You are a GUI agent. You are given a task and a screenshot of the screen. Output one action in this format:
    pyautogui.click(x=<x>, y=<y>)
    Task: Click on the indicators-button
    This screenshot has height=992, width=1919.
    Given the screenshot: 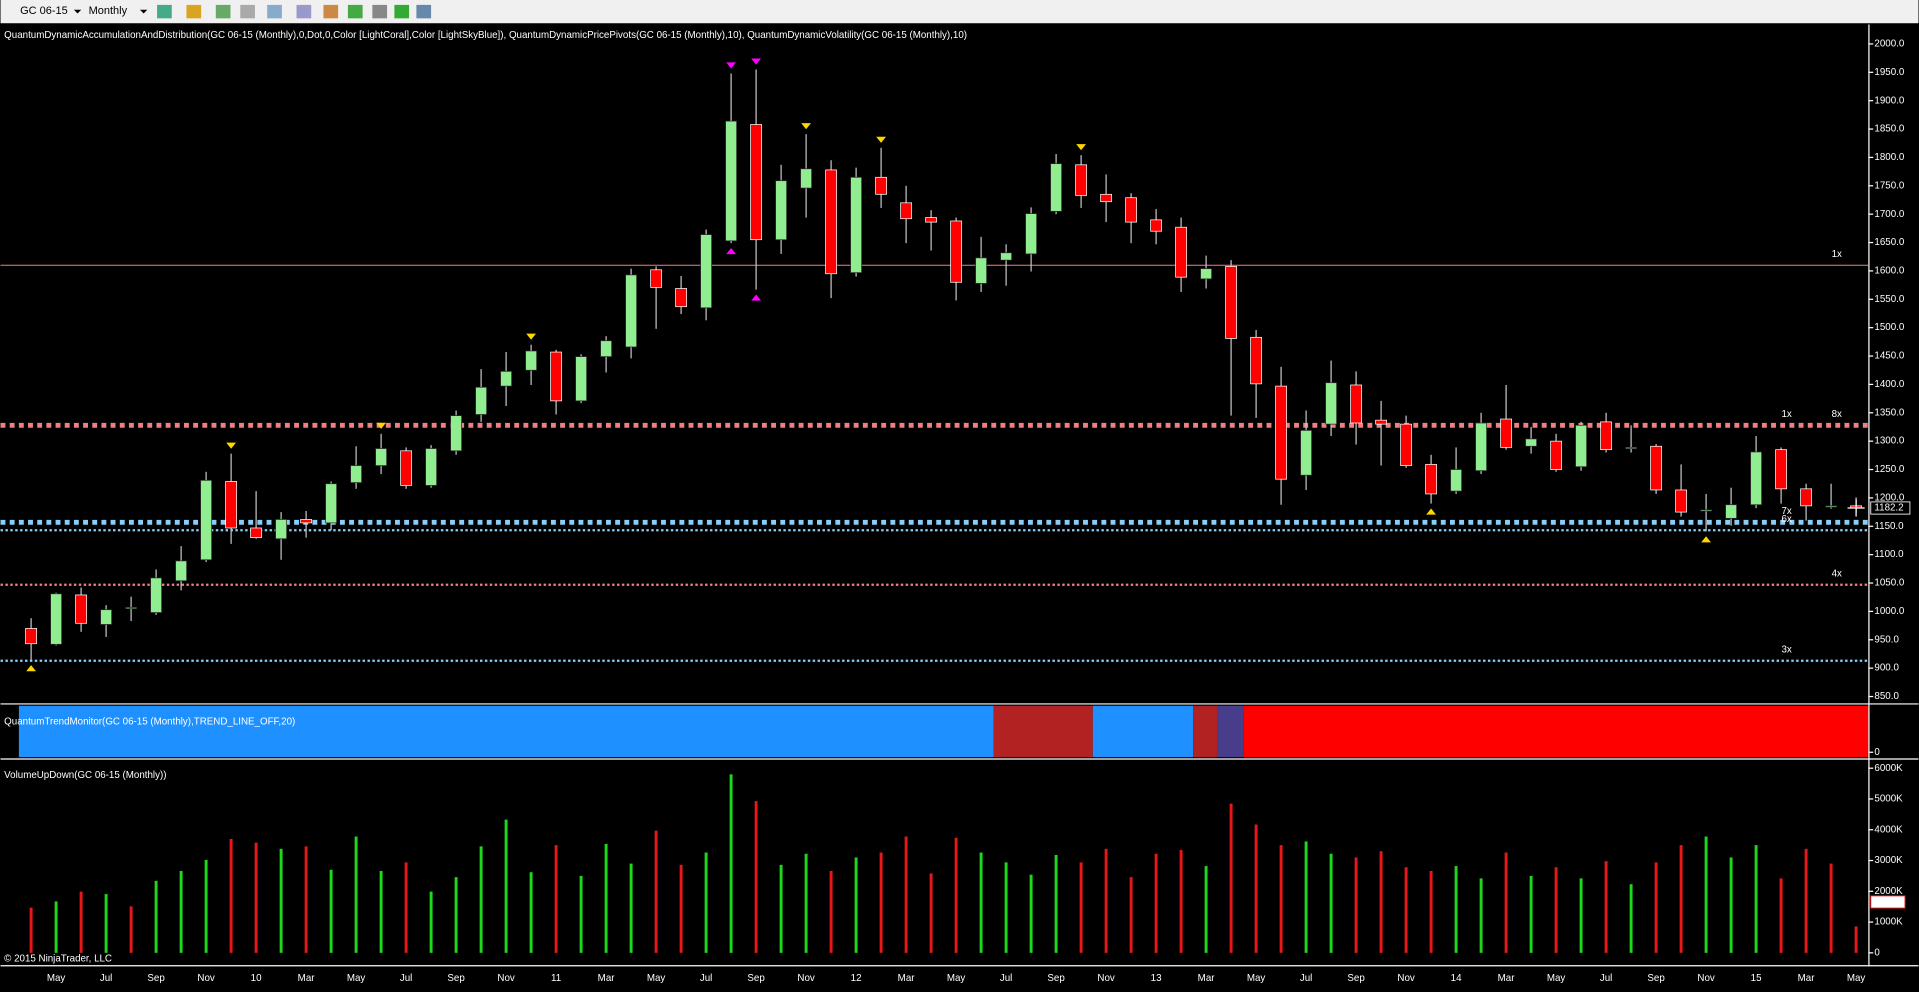 What is the action you would take?
    pyautogui.click(x=331, y=11)
    